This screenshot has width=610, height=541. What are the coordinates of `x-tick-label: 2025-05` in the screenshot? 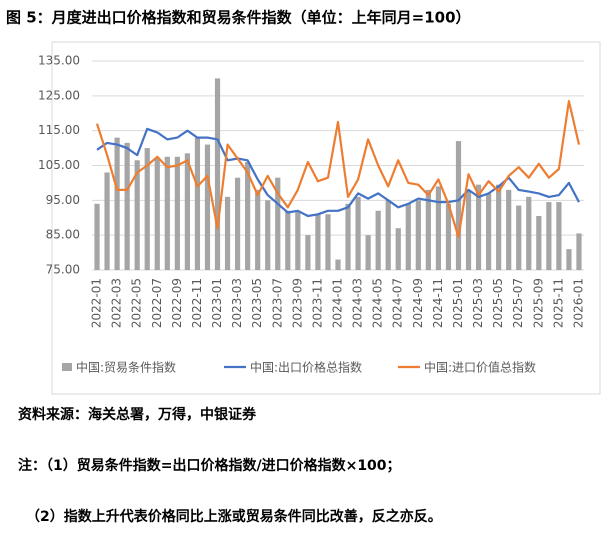 It's located at (498, 303).